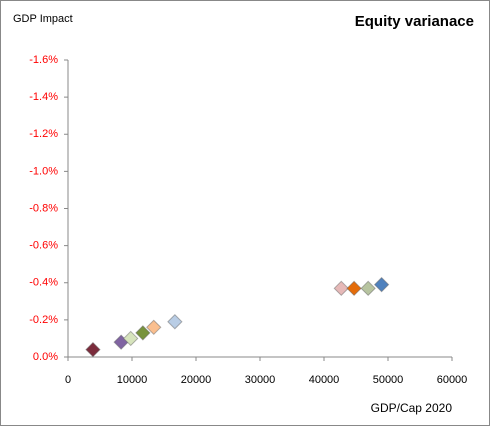 This screenshot has height=426, width=491. What do you see at coordinates (412, 408) in the screenshot?
I see `x-axis-title: GDP/Cap 2020` at bounding box center [412, 408].